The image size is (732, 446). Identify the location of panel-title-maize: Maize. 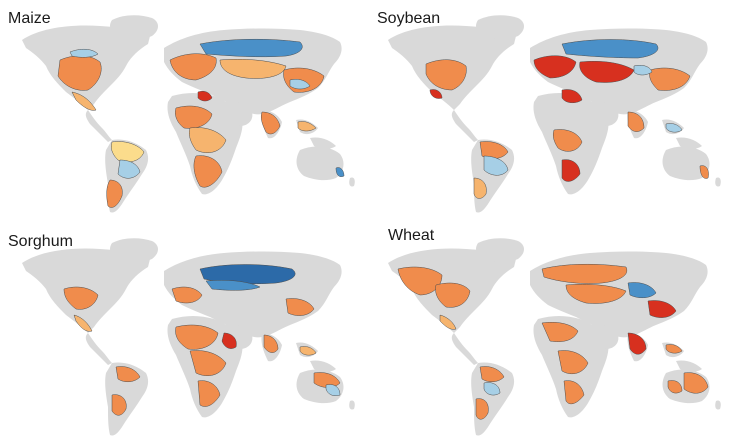
(29, 18).